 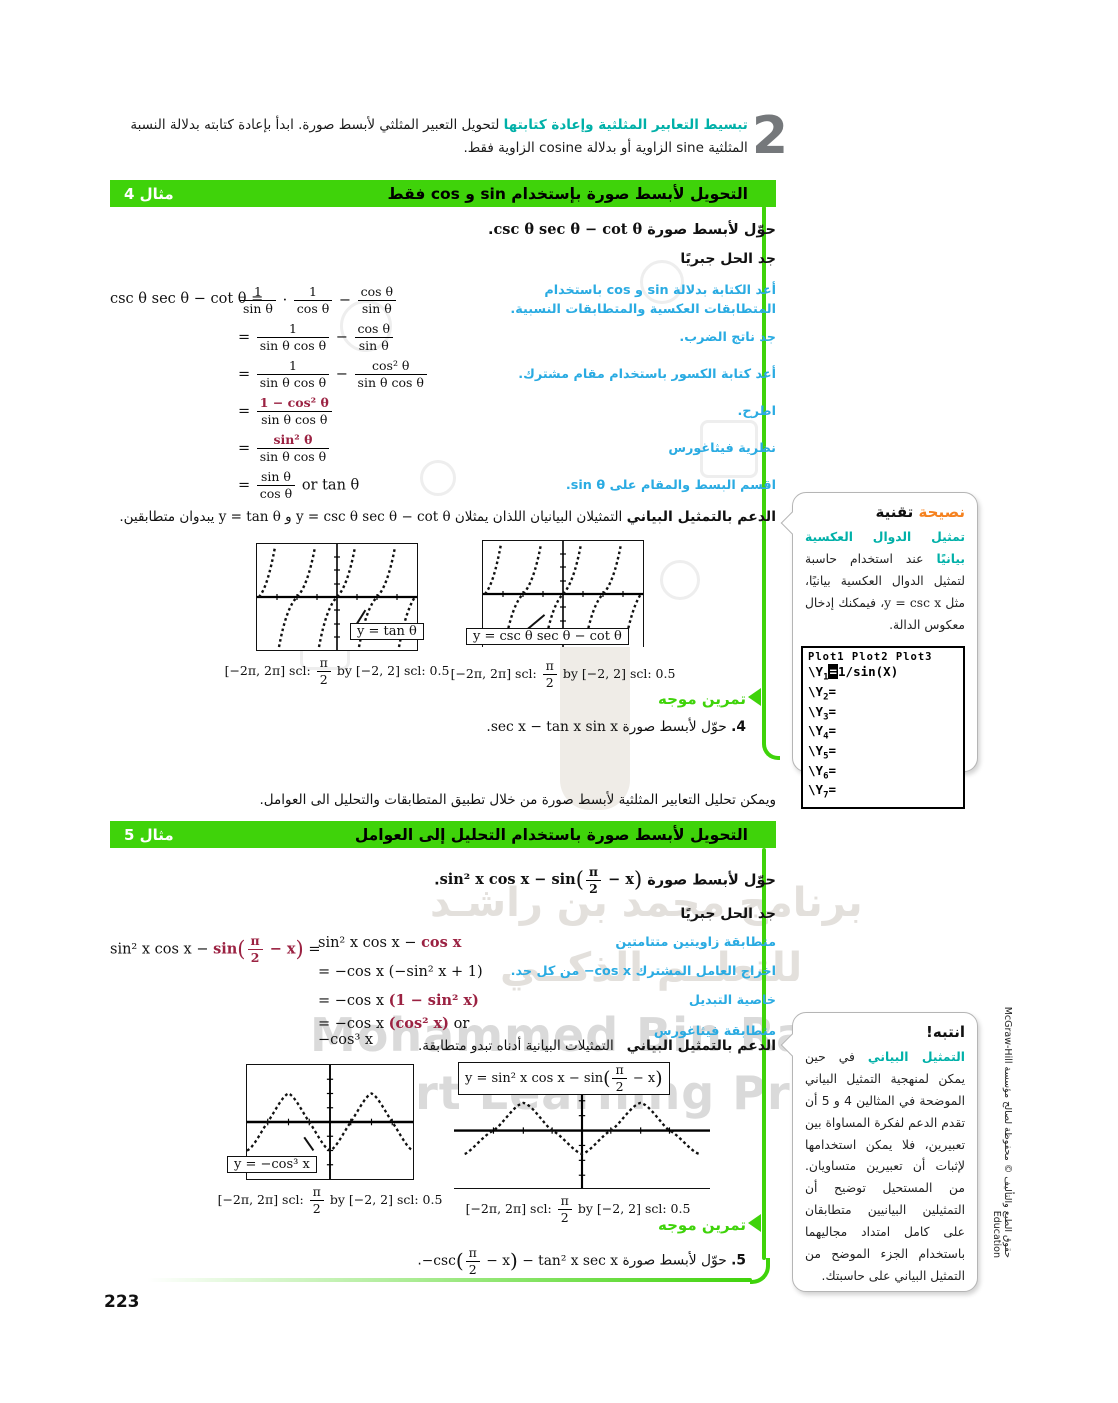 What do you see at coordinates (883, 732) in the screenshot?
I see `calculator-function-rows: \Y1=1/sin(X) \Y2= \Y3= \Y4= \Y5= \Y6= \Y7=` at bounding box center [883, 732].